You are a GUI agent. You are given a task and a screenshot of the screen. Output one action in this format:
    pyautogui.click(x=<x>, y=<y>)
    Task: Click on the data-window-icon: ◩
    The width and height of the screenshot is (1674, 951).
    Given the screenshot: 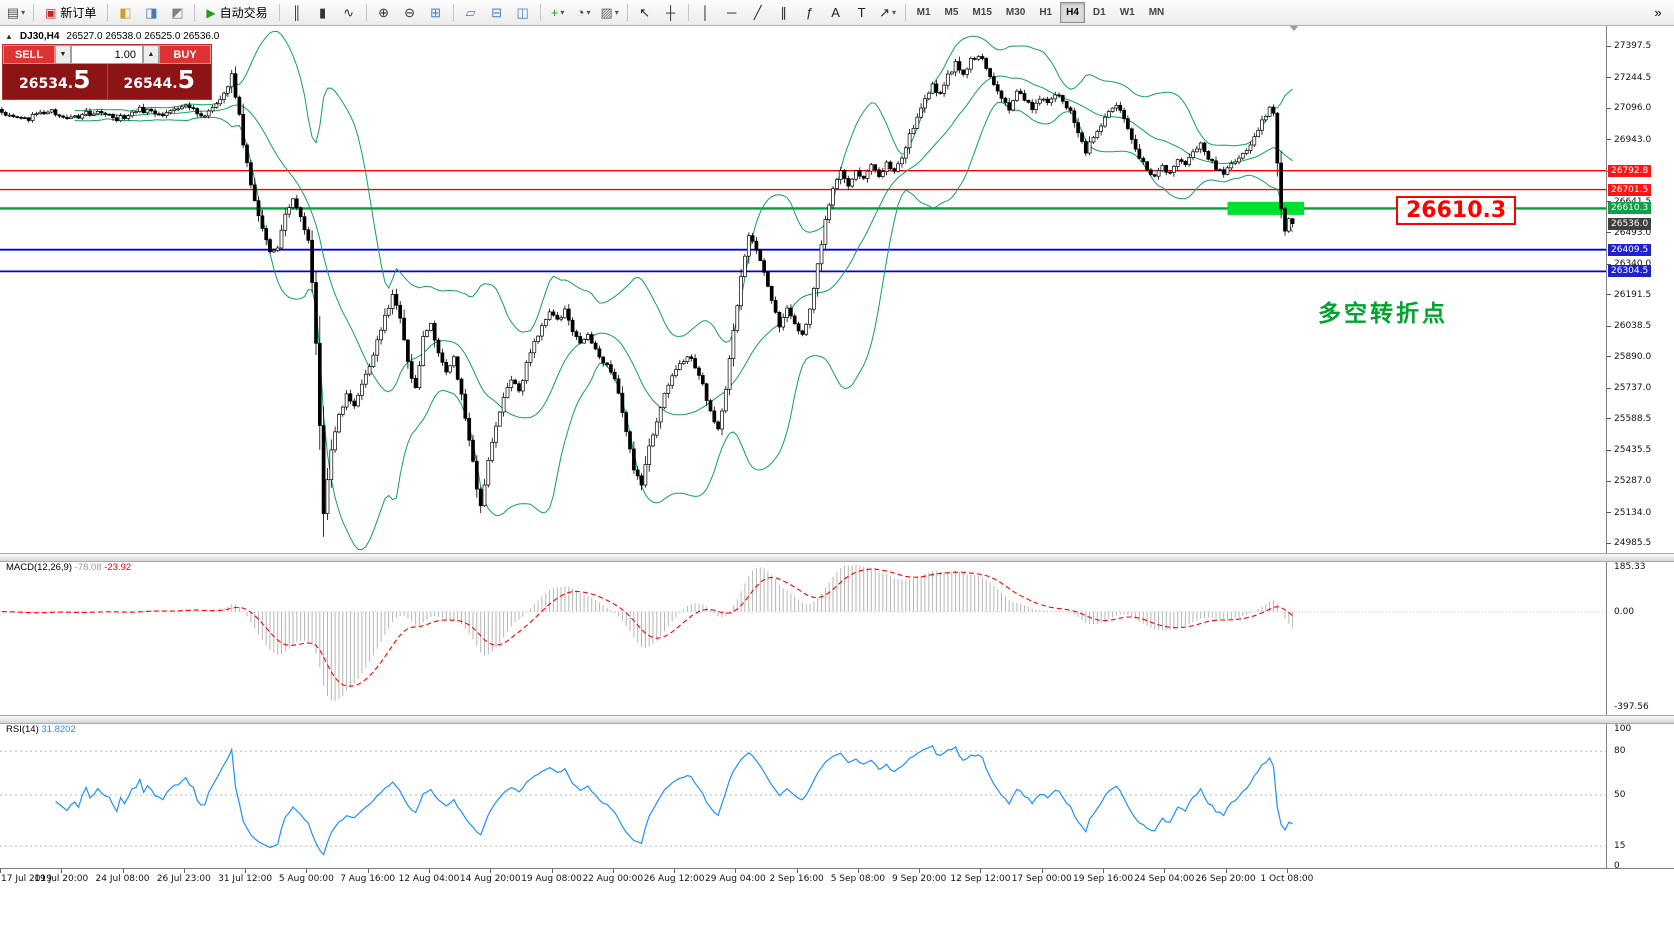 What is the action you would take?
    pyautogui.click(x=177, y=12)
    